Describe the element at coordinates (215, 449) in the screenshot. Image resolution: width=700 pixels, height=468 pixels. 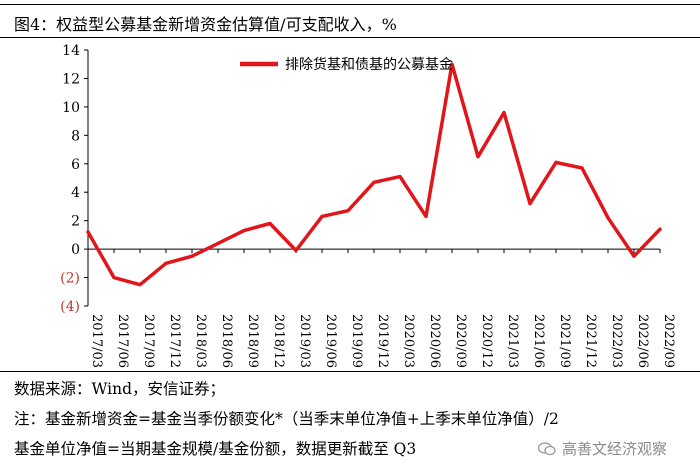
I see `note-line-2: 基金单位净值=当期基金规模/基金份额，数据更新截至 Q3` at that location.